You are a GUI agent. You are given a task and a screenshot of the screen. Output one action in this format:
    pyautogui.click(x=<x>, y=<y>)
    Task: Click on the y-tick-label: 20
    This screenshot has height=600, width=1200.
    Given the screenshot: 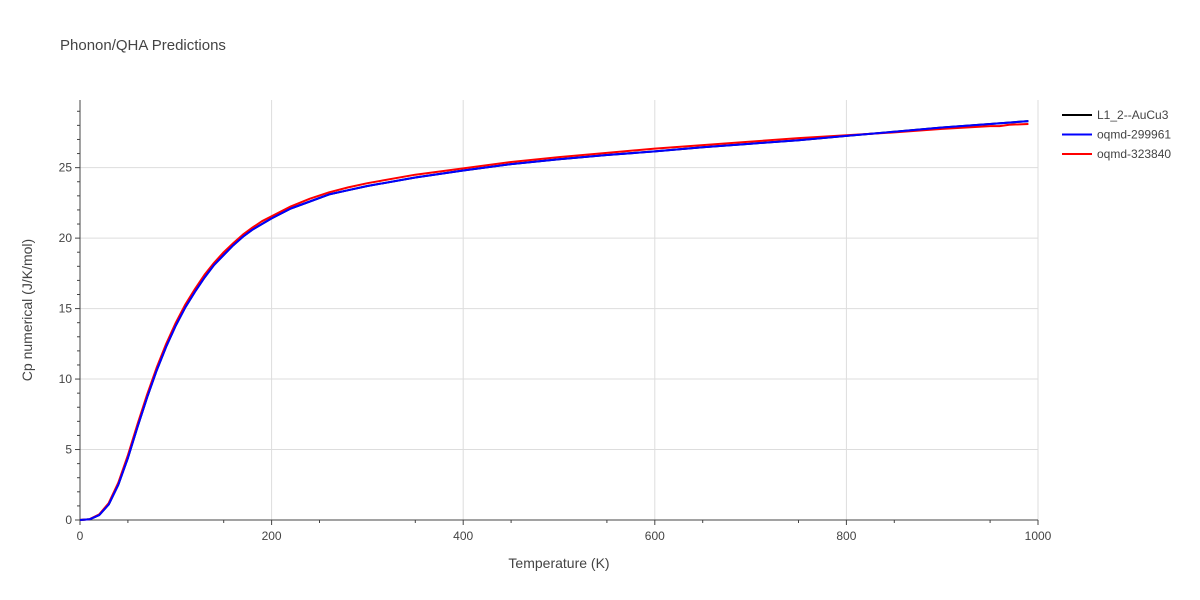 What is the action you would take?
    pyautogui.click(x=66, y=238)
    